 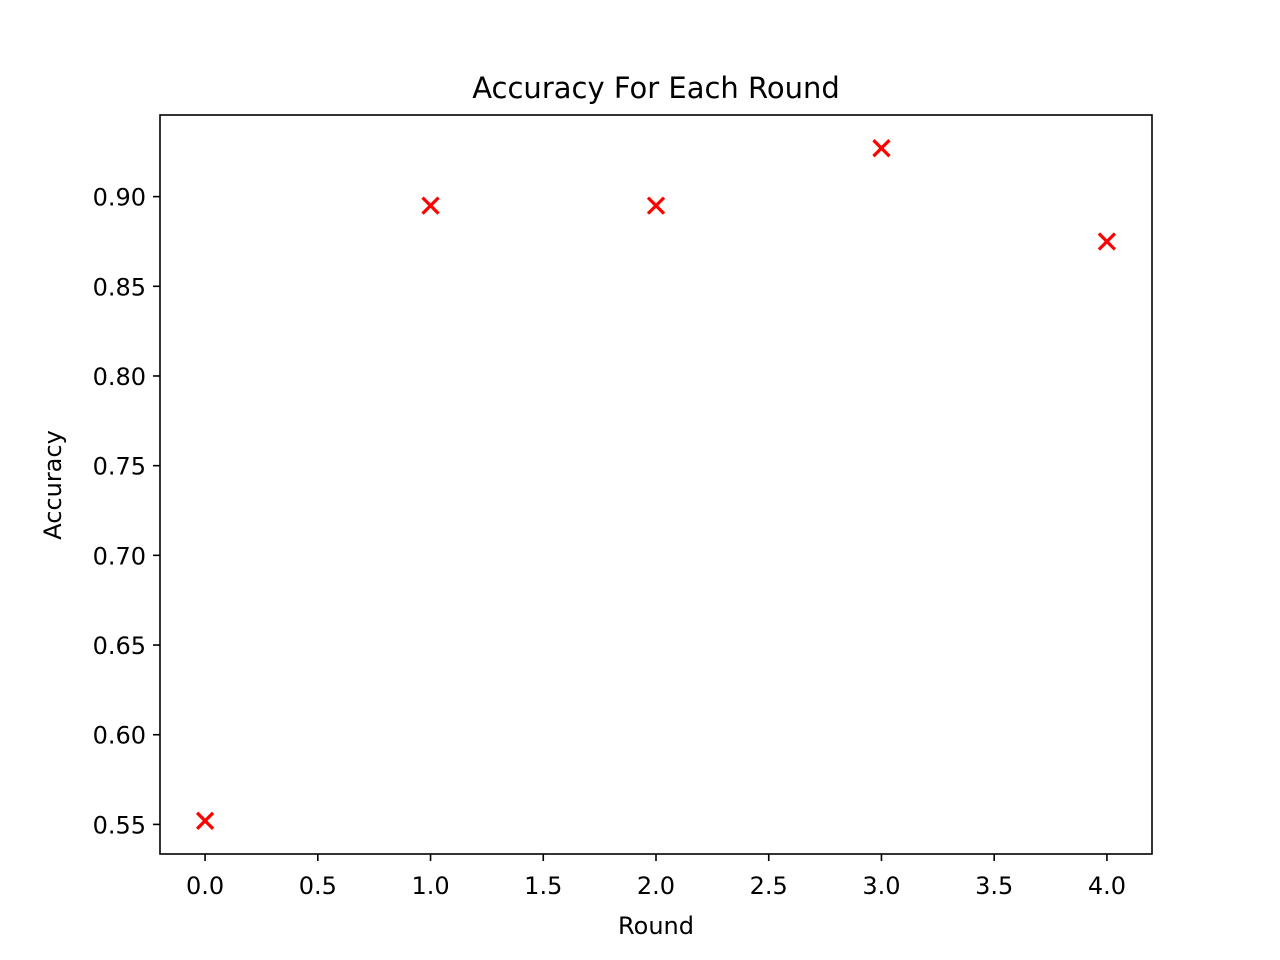 I want to click on y-tick-label: 0.75, so click(x=119, y=467).